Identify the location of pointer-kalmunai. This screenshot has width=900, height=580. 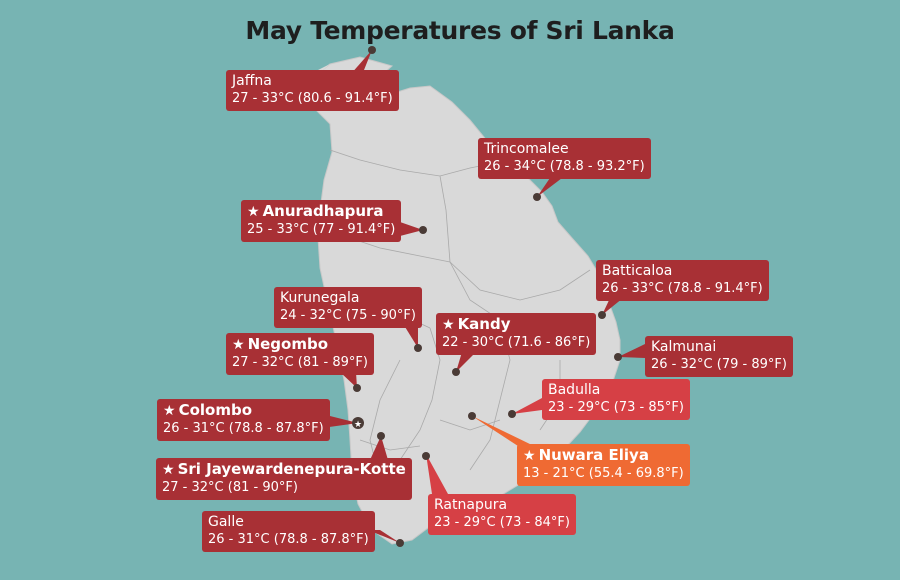
(631, 351).